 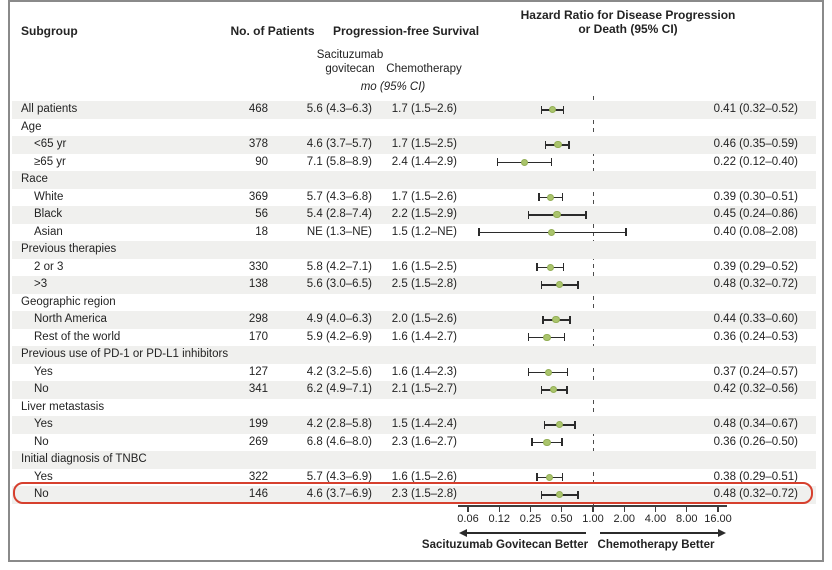 What do you see at coordinates (350, 55) in the screenshot?
I see `sacituzumab-subheader-line1: Sacituzumab` at bounding box center [350, 55].